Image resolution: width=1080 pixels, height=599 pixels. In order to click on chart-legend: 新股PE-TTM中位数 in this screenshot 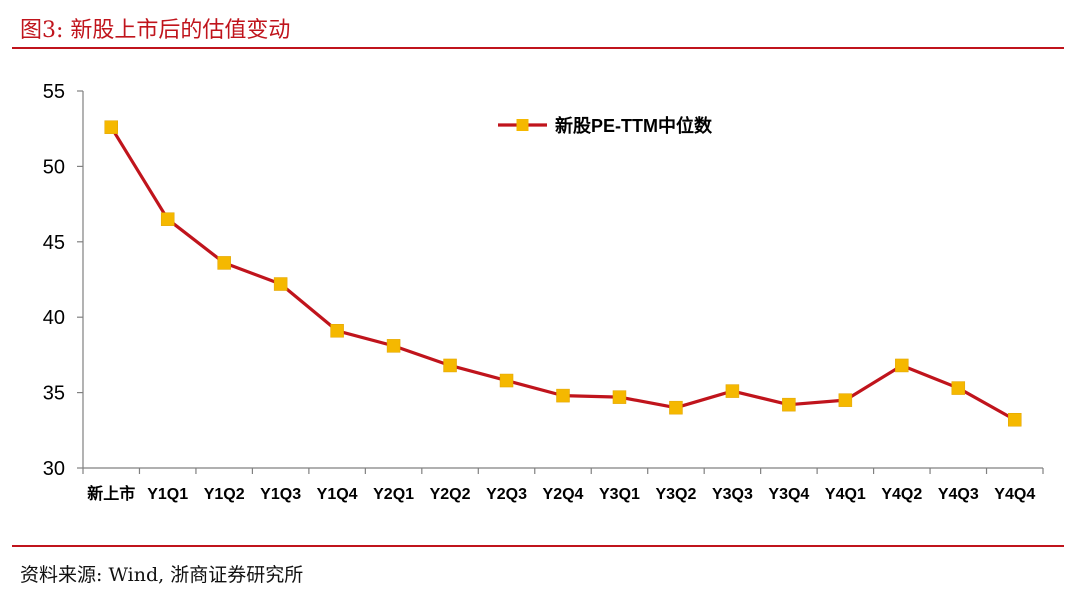, I will do `click(605, 125)`.